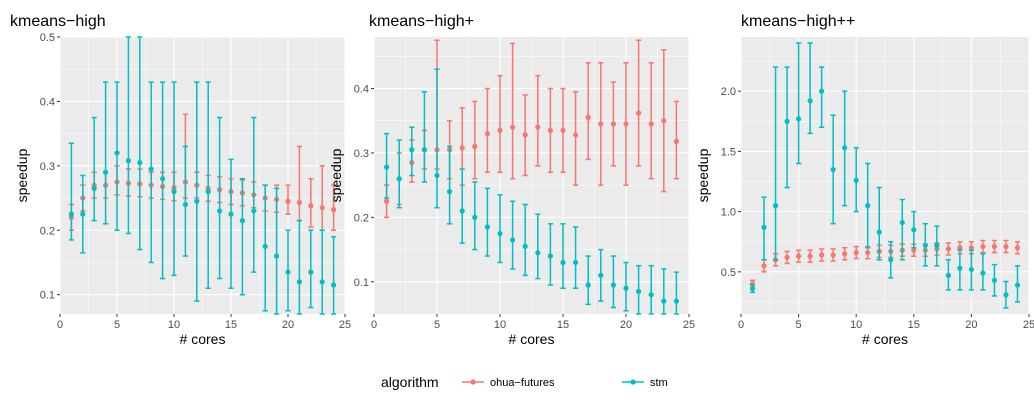 The width and height of the screenshot is (1034, 411). What do you see at coordinates (410, 382) in the screenshot?
I see `legend-title: algorithm` at bounding box center [410, 382].